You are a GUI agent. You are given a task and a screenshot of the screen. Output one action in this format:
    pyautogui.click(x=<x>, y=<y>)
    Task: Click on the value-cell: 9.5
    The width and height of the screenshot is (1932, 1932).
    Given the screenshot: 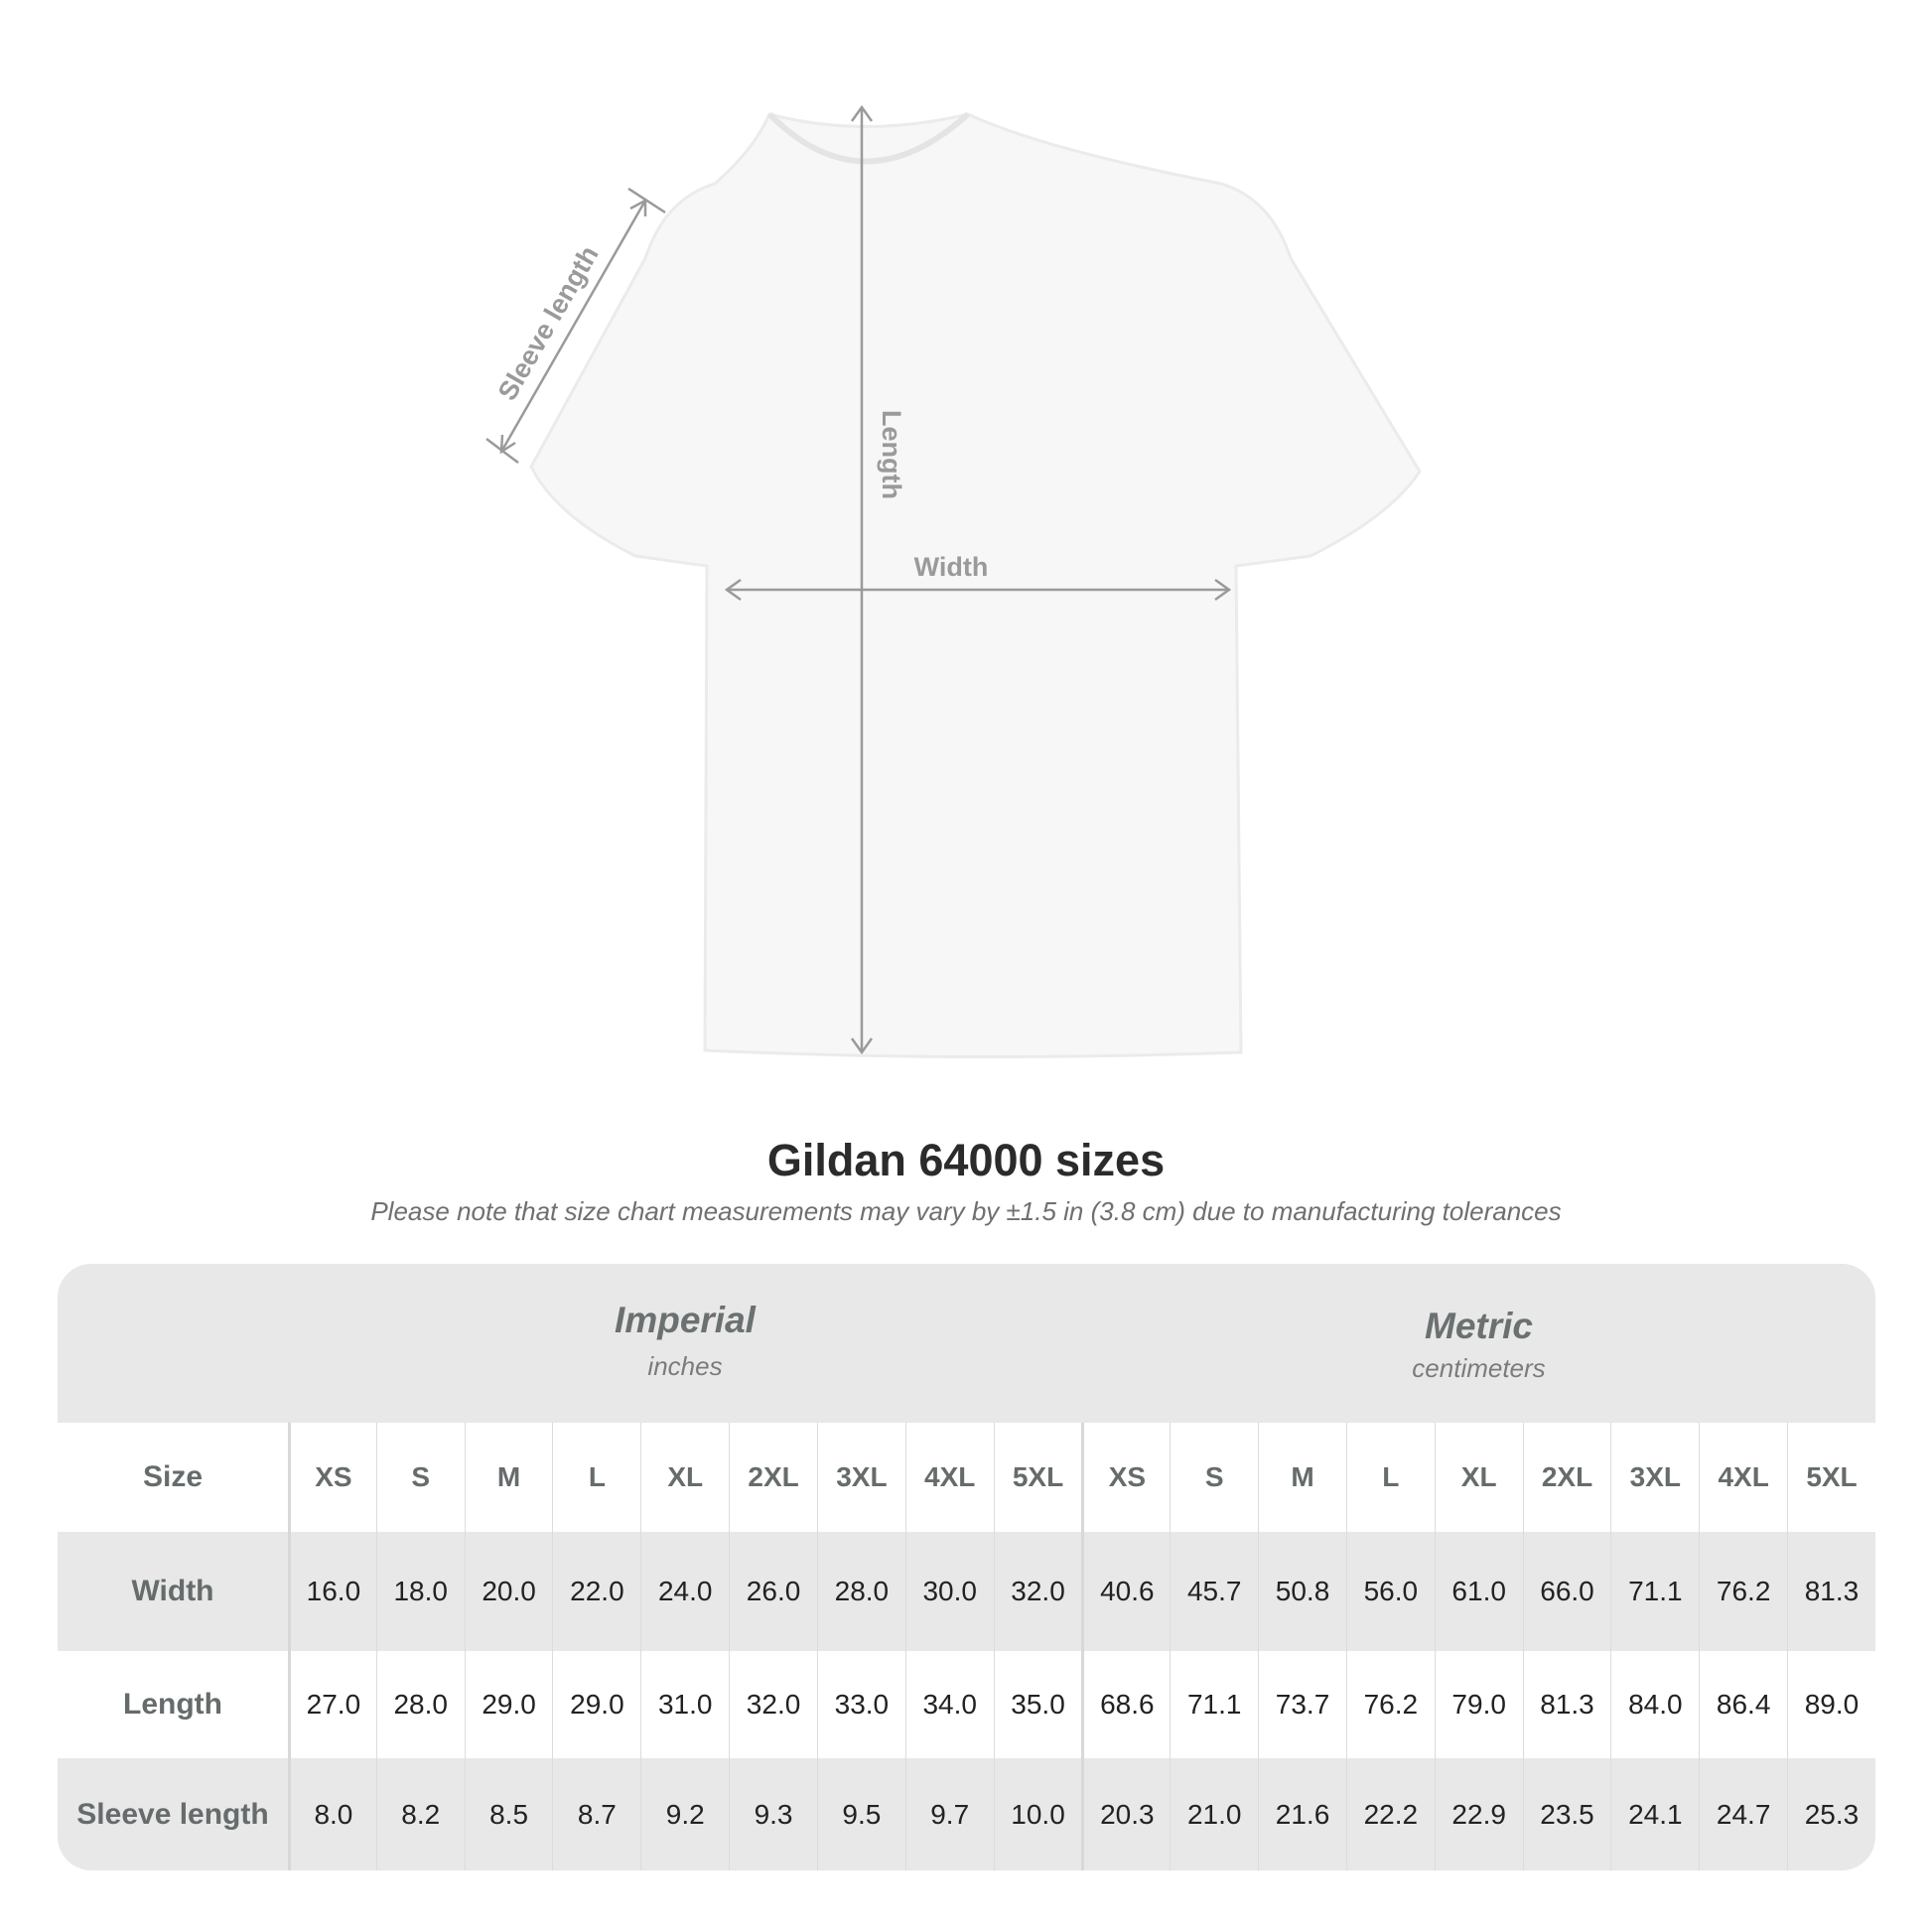 What is the action you would take?
    pyautogui.click(x=861, y=1814)
    